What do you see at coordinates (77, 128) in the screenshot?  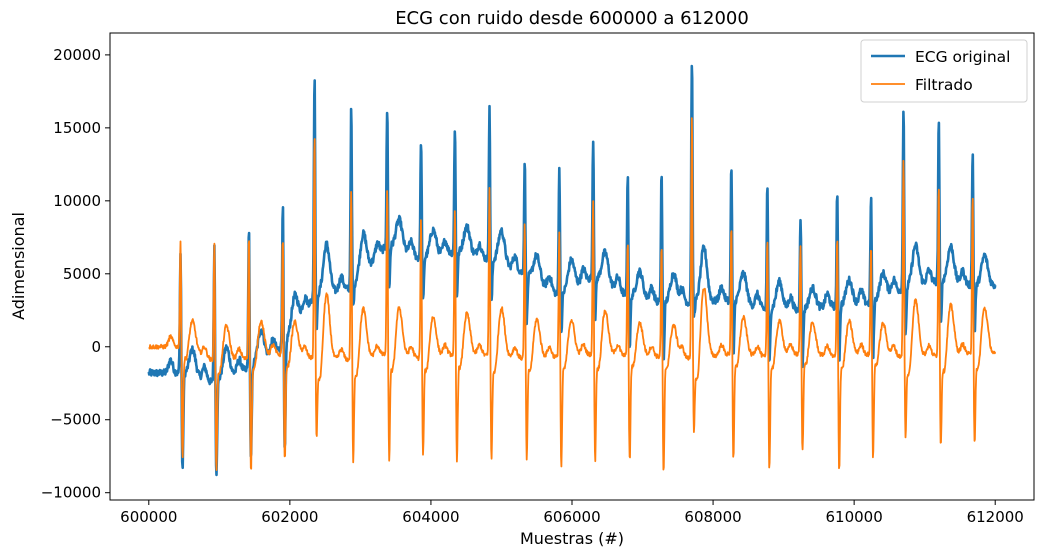 I see `y-tick-label: 15000` at bounding box center [77, 128].